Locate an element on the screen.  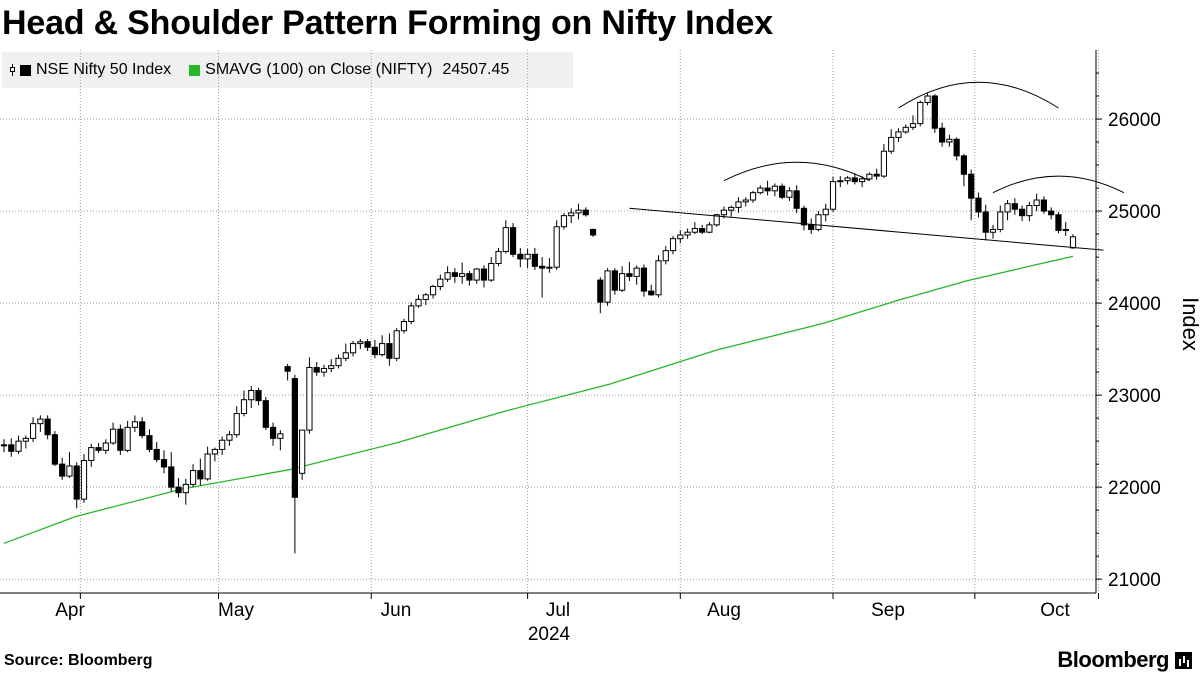
legend-item-sma: SMAVG (100) on Close (NIFTY) 24507.45 is located at coordinates (344, 70).